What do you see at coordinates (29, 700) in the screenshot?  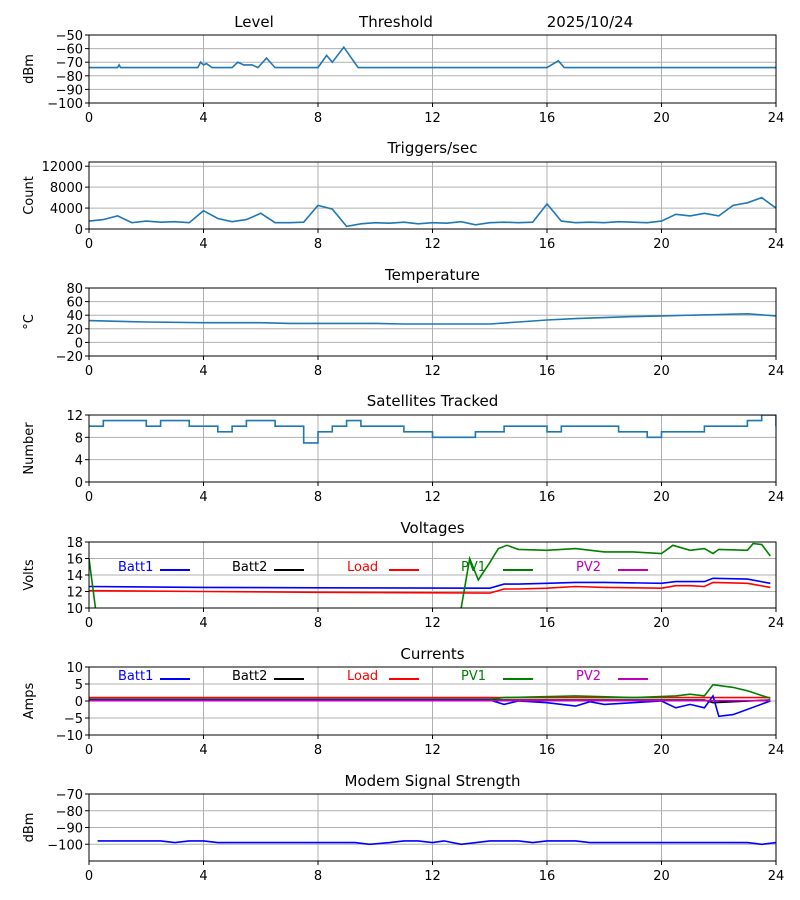 I see `y-axis-label: Amps` at bounding box center [29, 700].